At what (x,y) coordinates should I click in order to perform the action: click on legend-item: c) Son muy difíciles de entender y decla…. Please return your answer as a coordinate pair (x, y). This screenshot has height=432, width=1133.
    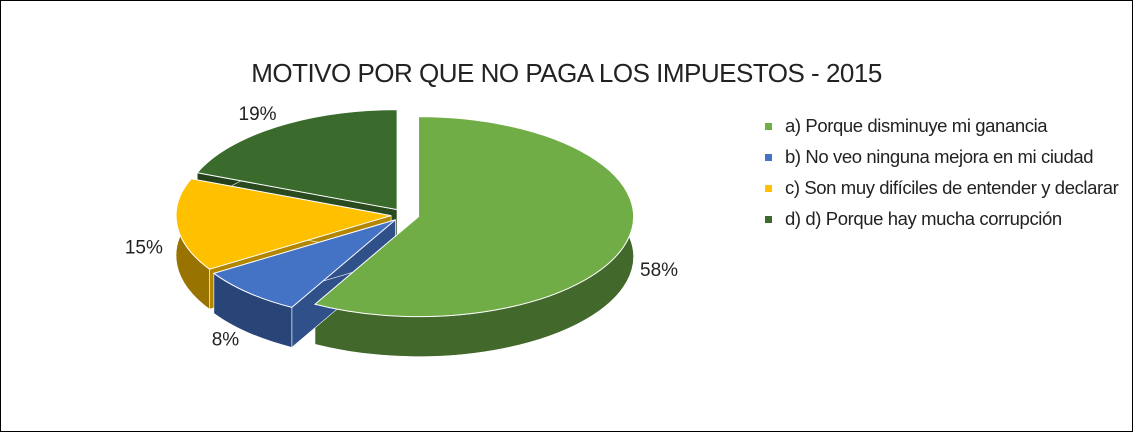
    Looking at the image, I should click on (942, 187).